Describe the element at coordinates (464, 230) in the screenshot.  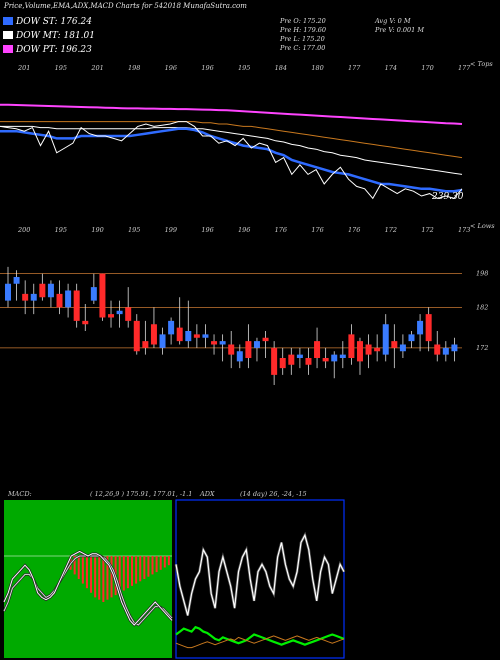
I see `top-label: 173` at that location.